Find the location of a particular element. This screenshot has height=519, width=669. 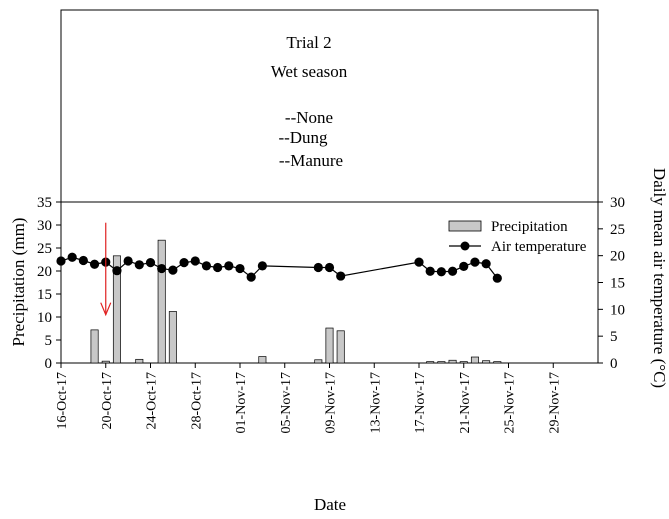

air-temperature-series is located at coordinates (279, 267).